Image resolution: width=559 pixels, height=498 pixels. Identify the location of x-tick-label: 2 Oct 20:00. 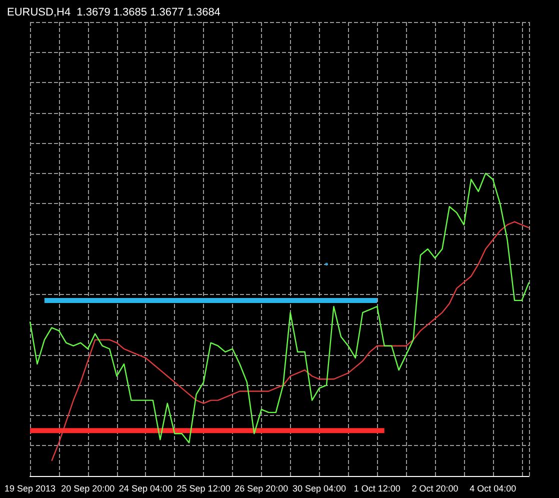
(435, 489).